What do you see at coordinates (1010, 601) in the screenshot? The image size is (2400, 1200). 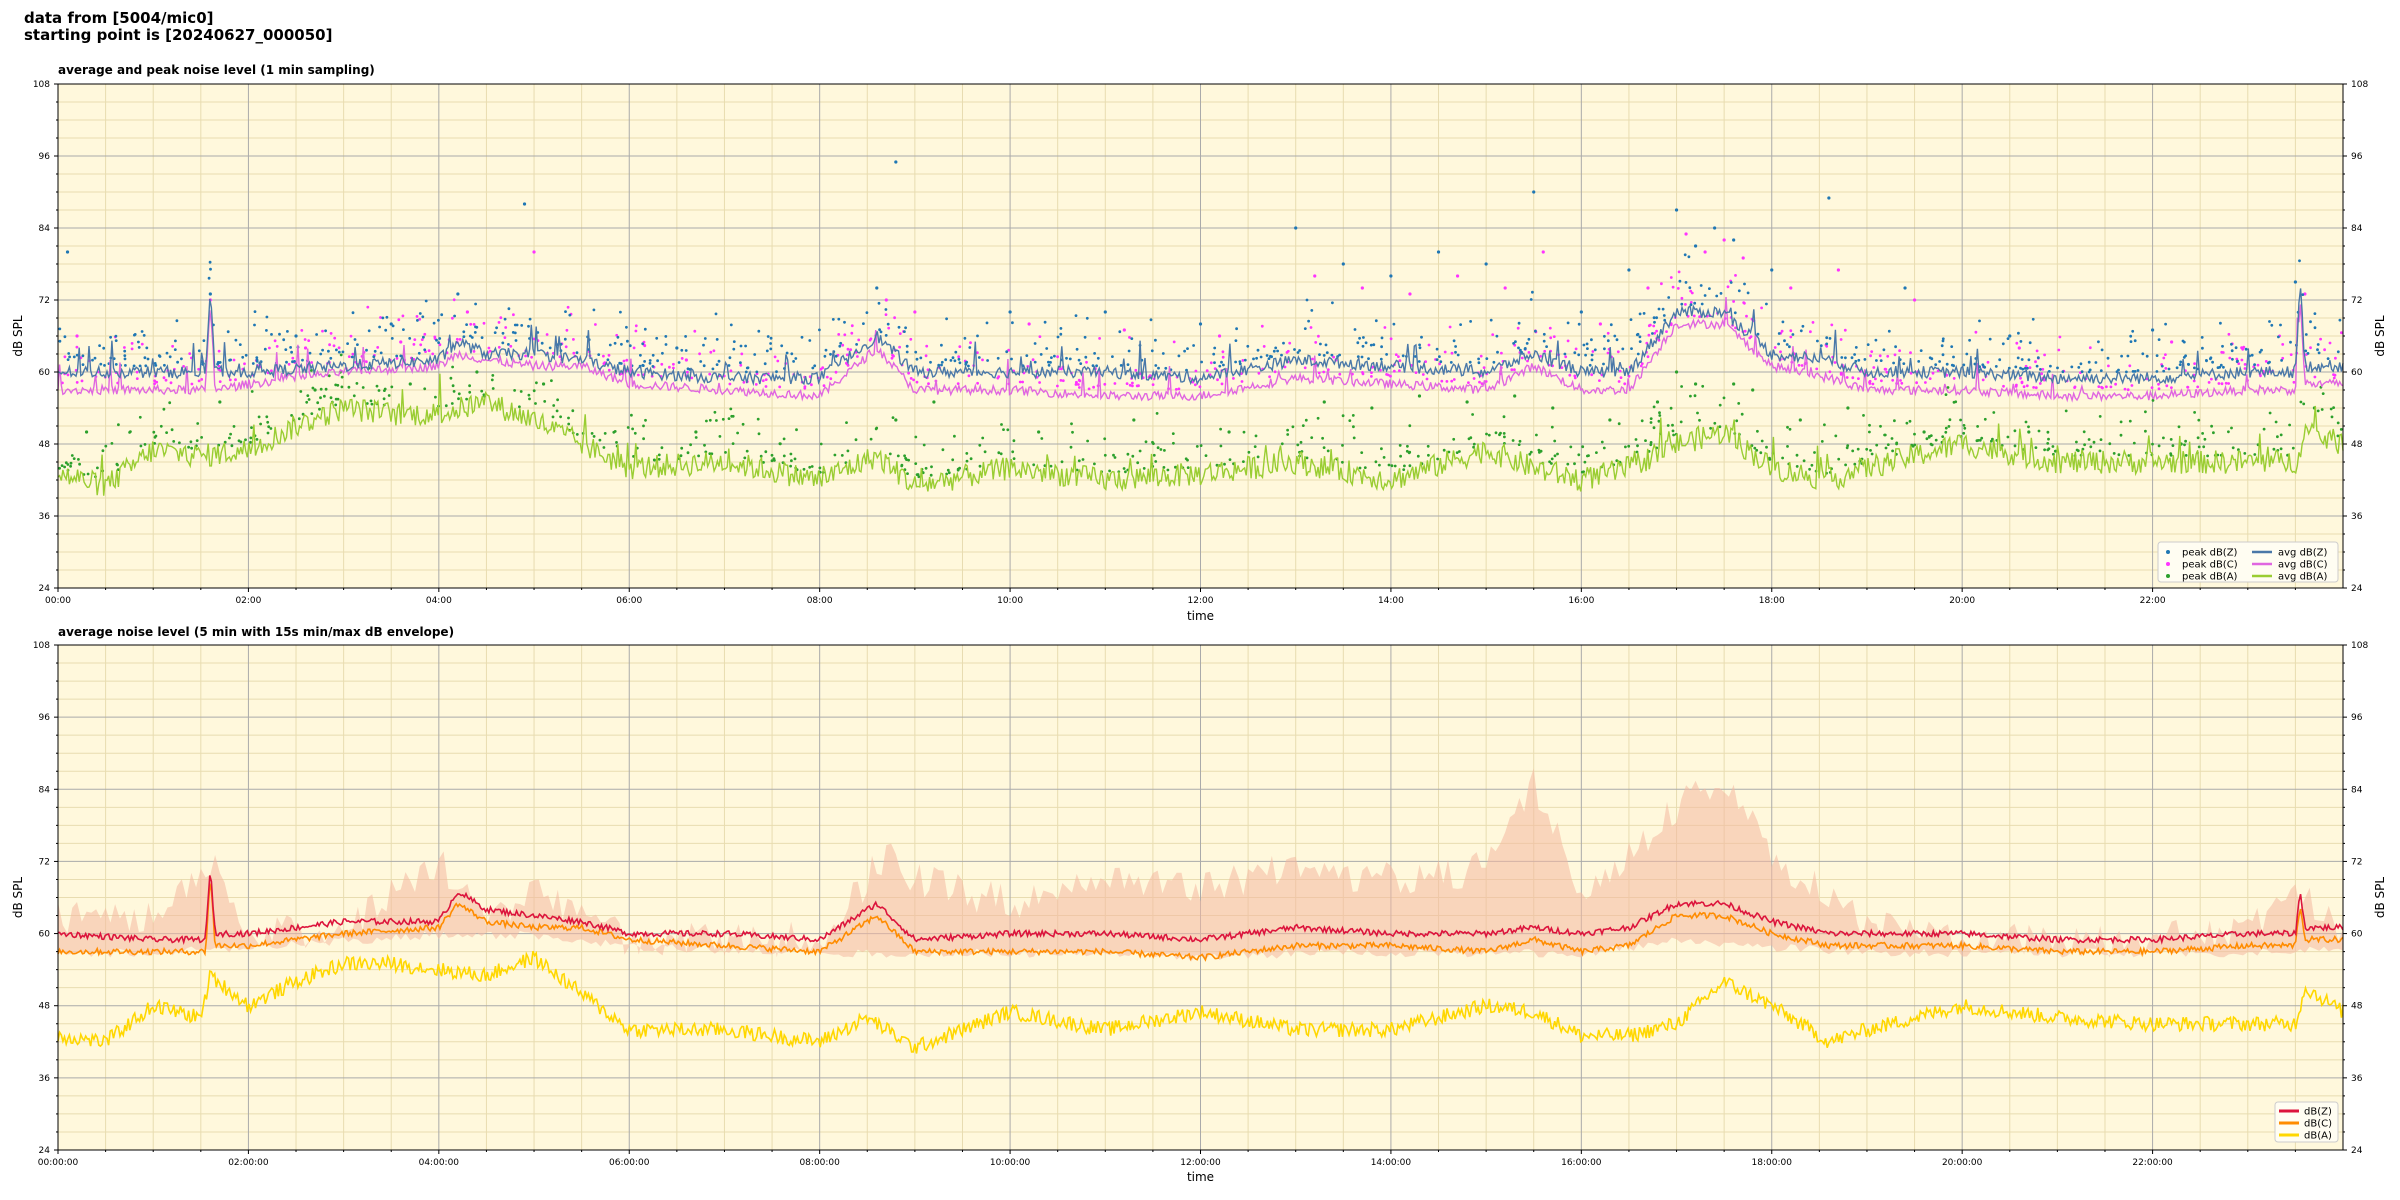 I see `x-tick-label: 10:00` at bounding box center [1010, 601].